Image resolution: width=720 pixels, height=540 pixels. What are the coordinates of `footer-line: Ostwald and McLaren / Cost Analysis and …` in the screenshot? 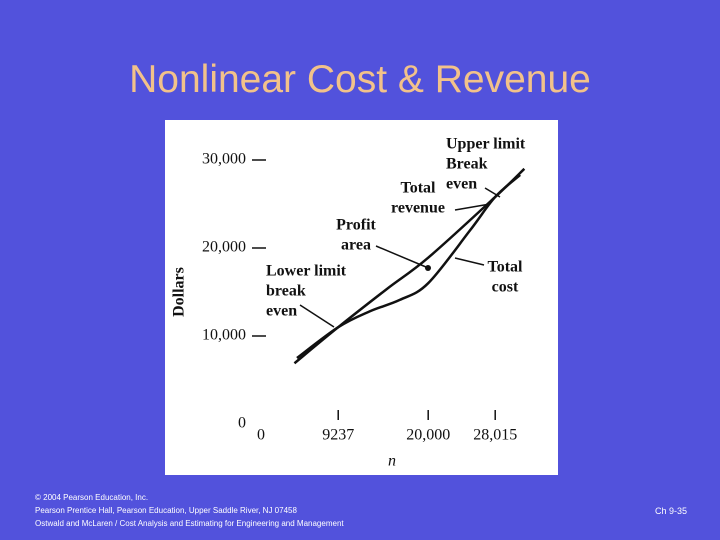 It's located at (189, 523).